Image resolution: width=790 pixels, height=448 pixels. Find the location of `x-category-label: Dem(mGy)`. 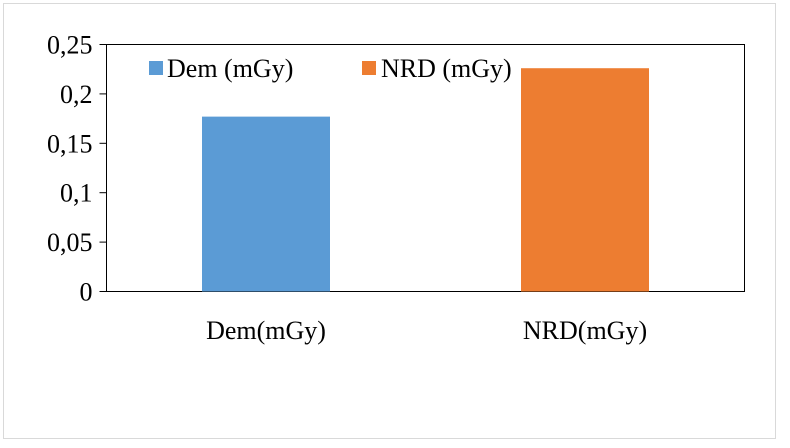

x-category-label: Dem(mGy) is located at coordinates (266, 330).